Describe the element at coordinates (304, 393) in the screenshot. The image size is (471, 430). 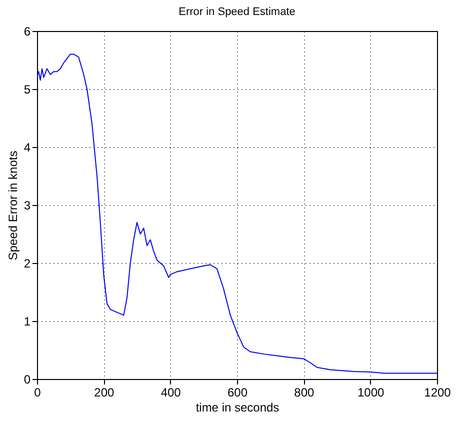
I see `x-tick-label: 800` at that location.